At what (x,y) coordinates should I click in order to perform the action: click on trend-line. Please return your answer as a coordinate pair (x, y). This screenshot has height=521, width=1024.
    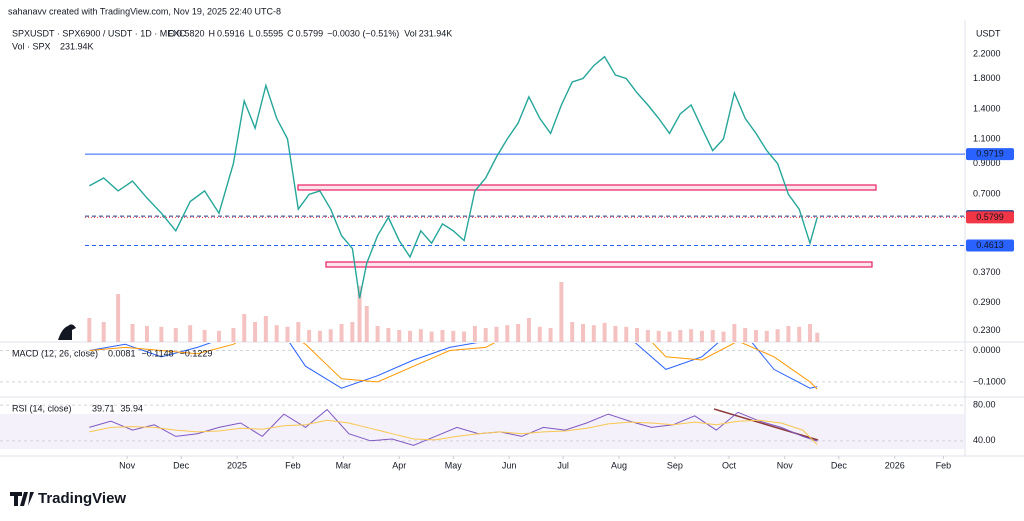
    Looking at the image, I should click on (766, 424).